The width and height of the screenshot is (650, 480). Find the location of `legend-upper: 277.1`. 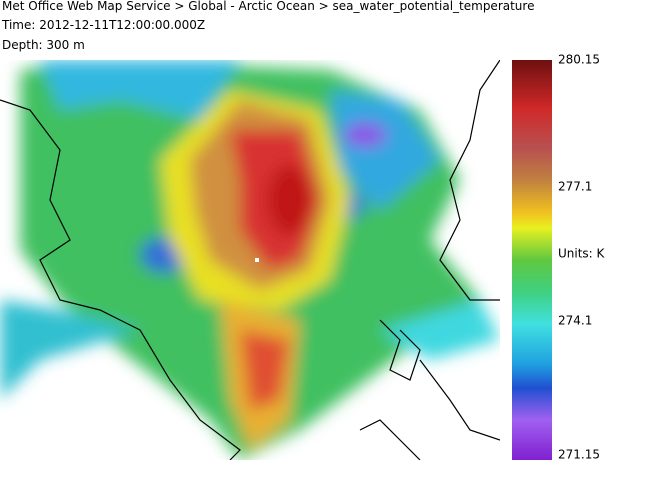

legend-upper: 277.1 is located at coordinates (575, 187).